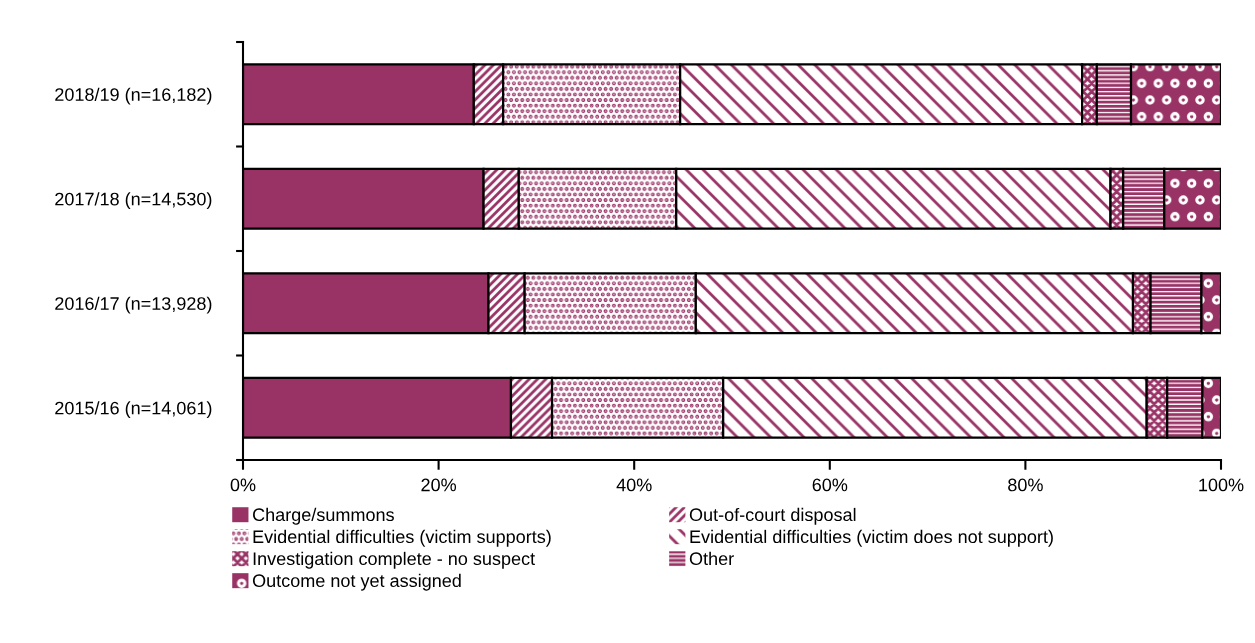 This screenshot has height=643, width=1255. I want to click on legend-label: Investigation complete - no suspect, so click(394, 560).